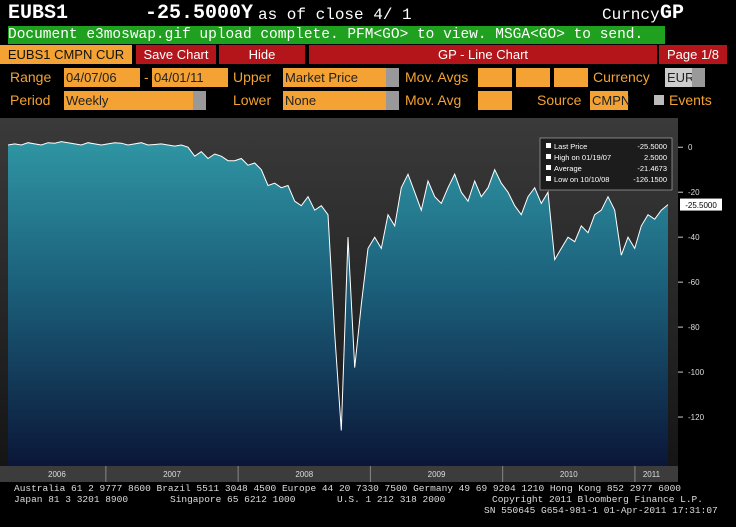 Image resolution: width=736 pixels, height=527 pixels. What do you see at coordinates (71, 499) in the screenshot?
I see `footer-item: Japan 81 3 3201 8900` at bounding box center [71, 499].